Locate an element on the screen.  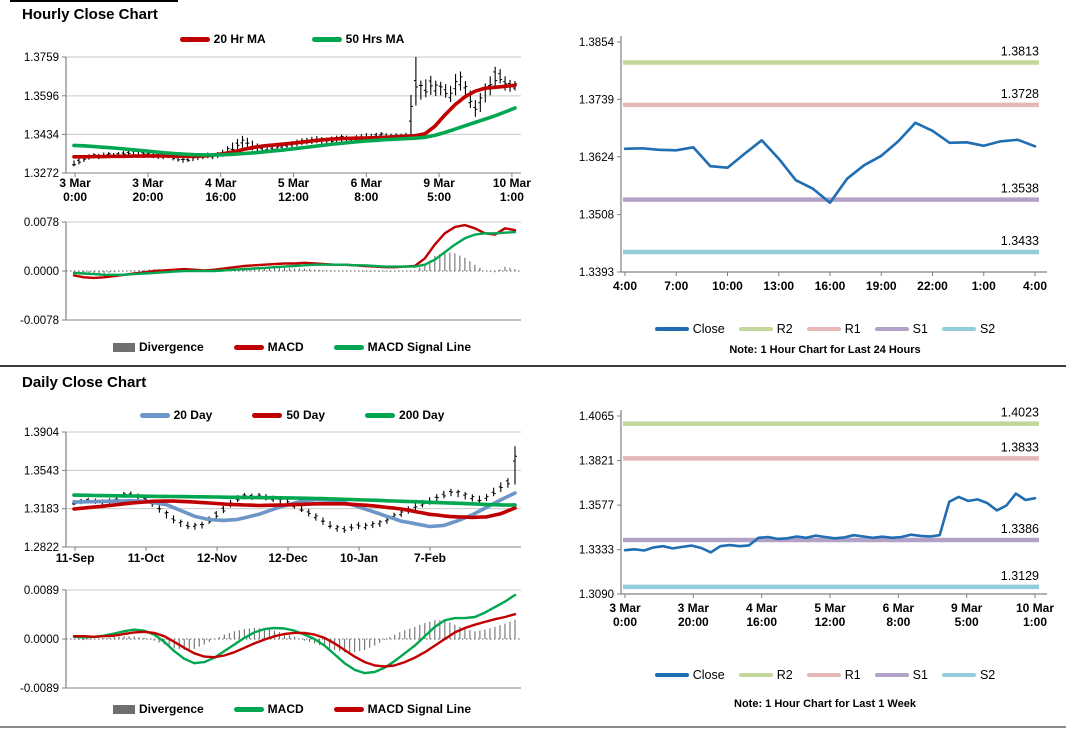
hourly-macd-chart: 0.0078 0.0000 -0.0078 is located at coordinates (266, 272).